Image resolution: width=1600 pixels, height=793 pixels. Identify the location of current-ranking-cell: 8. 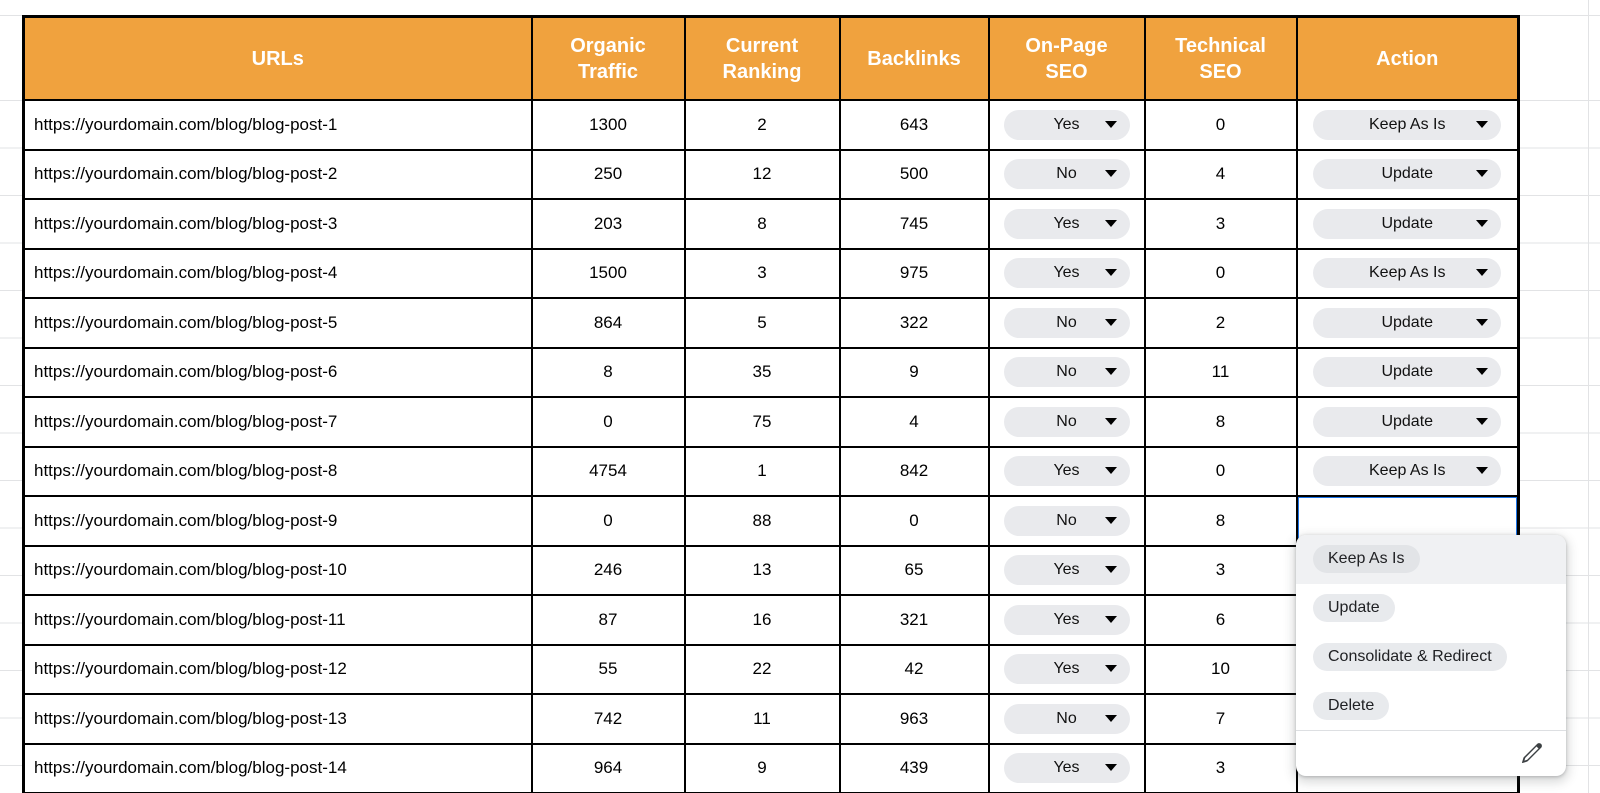
(762, 224).